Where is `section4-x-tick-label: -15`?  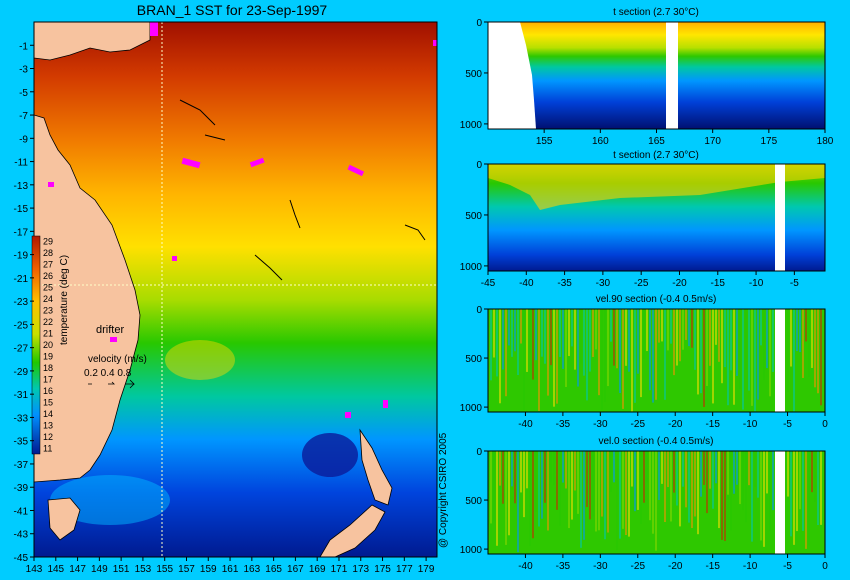
section4-x-tick-label: -15 is located at coordinates (712, 566).